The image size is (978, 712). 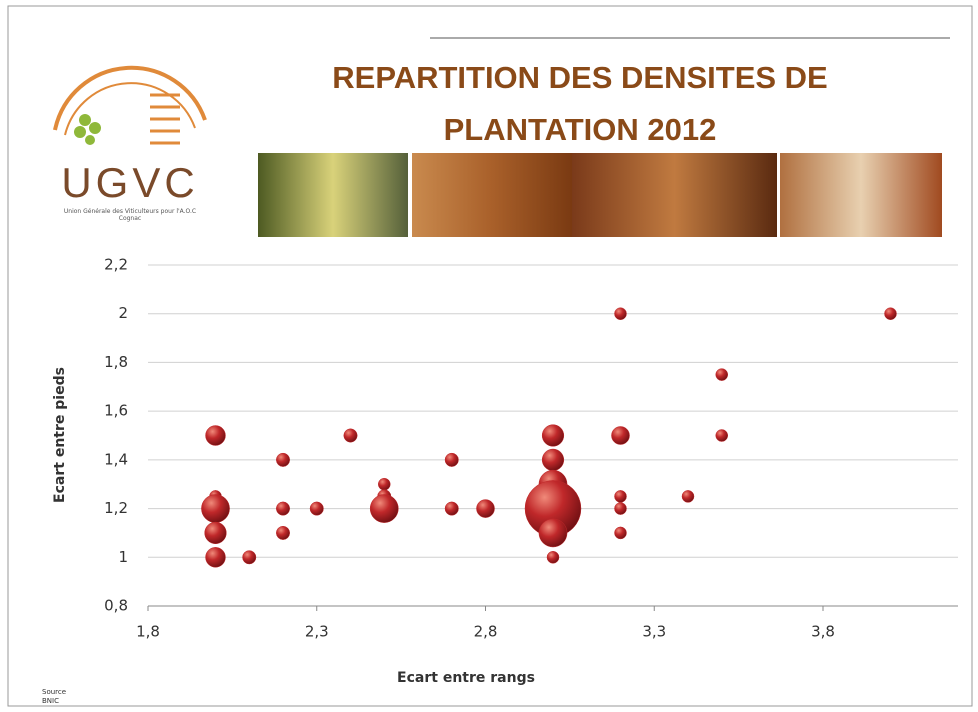 What do you see at coordinates (317, 632) in the screenshot?
I see `x-tick-label: 2,3` at bounding box center [317, 632].